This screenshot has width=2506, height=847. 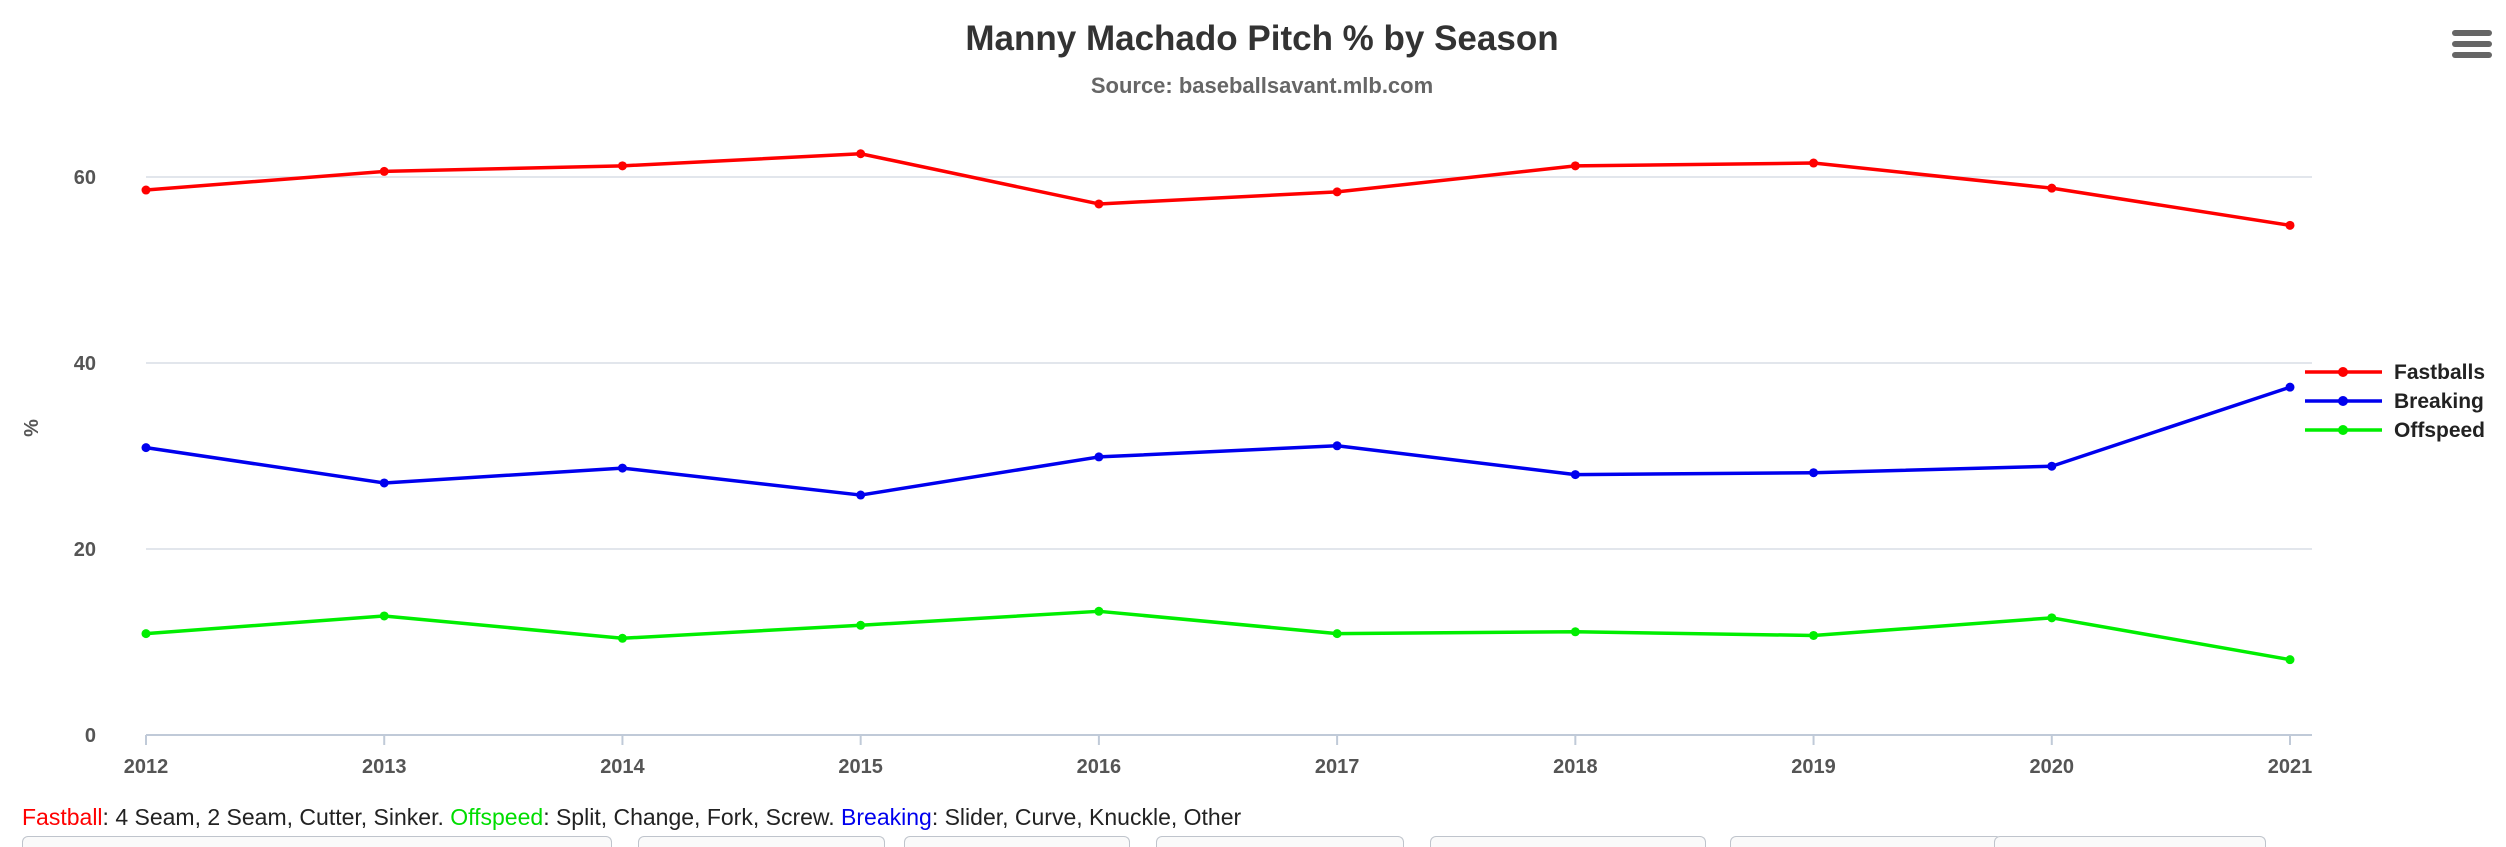 I want to click on x-axis-ticks: 2012 2013 2014 2015 2016 2017 2018 2019 2020 2021, so click(x=1218, y=756).